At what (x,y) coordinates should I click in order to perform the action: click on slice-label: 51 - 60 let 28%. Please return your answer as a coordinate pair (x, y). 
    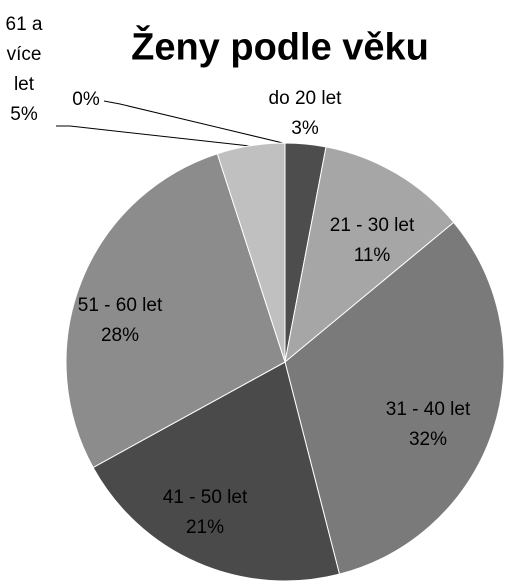
    Looking at the image, I should click on (120, 321).